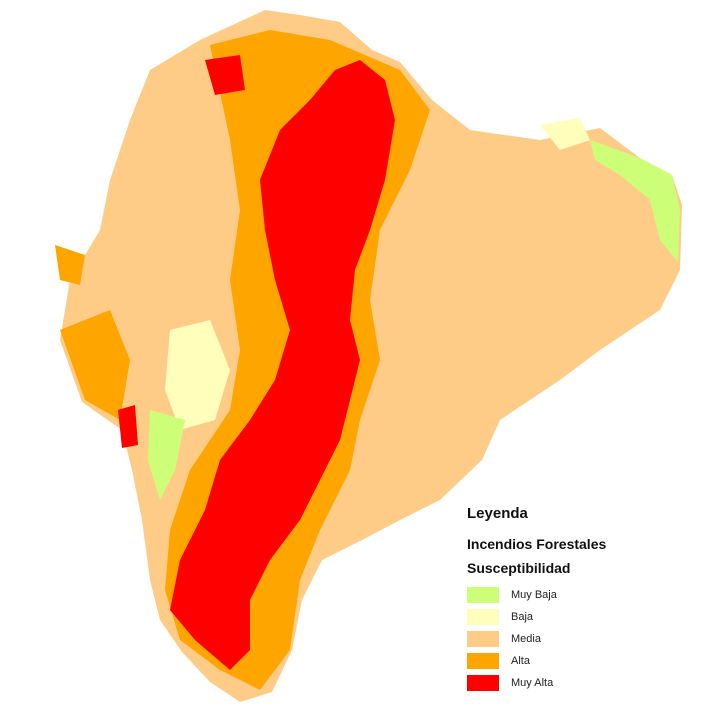  What do you see at coordinates (520, 661) in the screenshot?
I see `legend-label: Alta` at bounding box center [520, 661].